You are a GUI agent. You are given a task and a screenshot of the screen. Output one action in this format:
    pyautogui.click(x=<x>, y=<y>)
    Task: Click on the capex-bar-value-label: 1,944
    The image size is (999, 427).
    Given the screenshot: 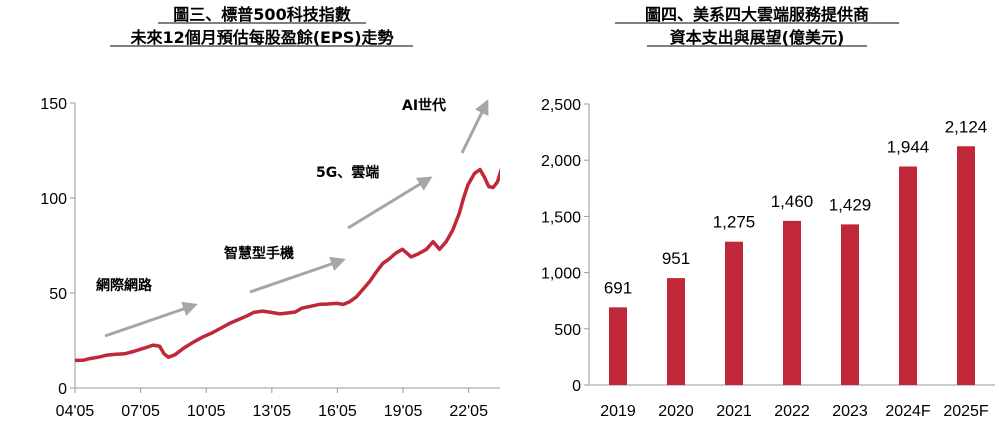 What is the action you would take?
    pyautogui.click(x=908, y=146)
    